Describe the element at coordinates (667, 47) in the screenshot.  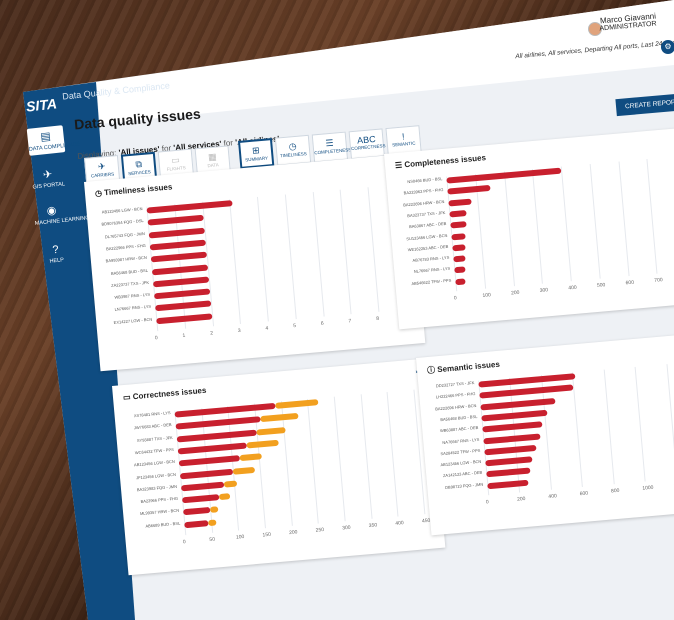
I see `settings-icon: ⚙` at that location.